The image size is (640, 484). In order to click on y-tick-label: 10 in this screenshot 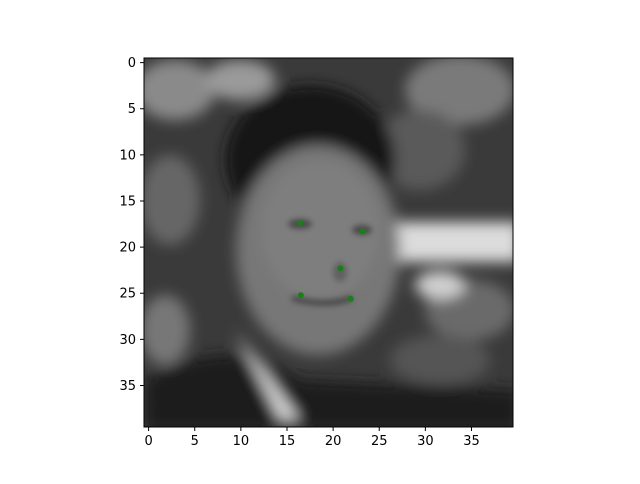, I will do `click(127, 155)`.